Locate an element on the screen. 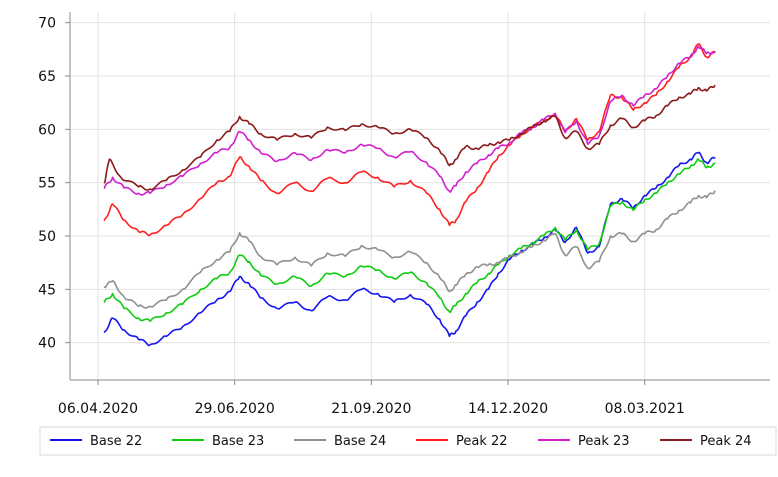 The height and width of the screenshot is (477, 778). x-tick-label: 21.09.2020 is located at coordinates (371, 409).